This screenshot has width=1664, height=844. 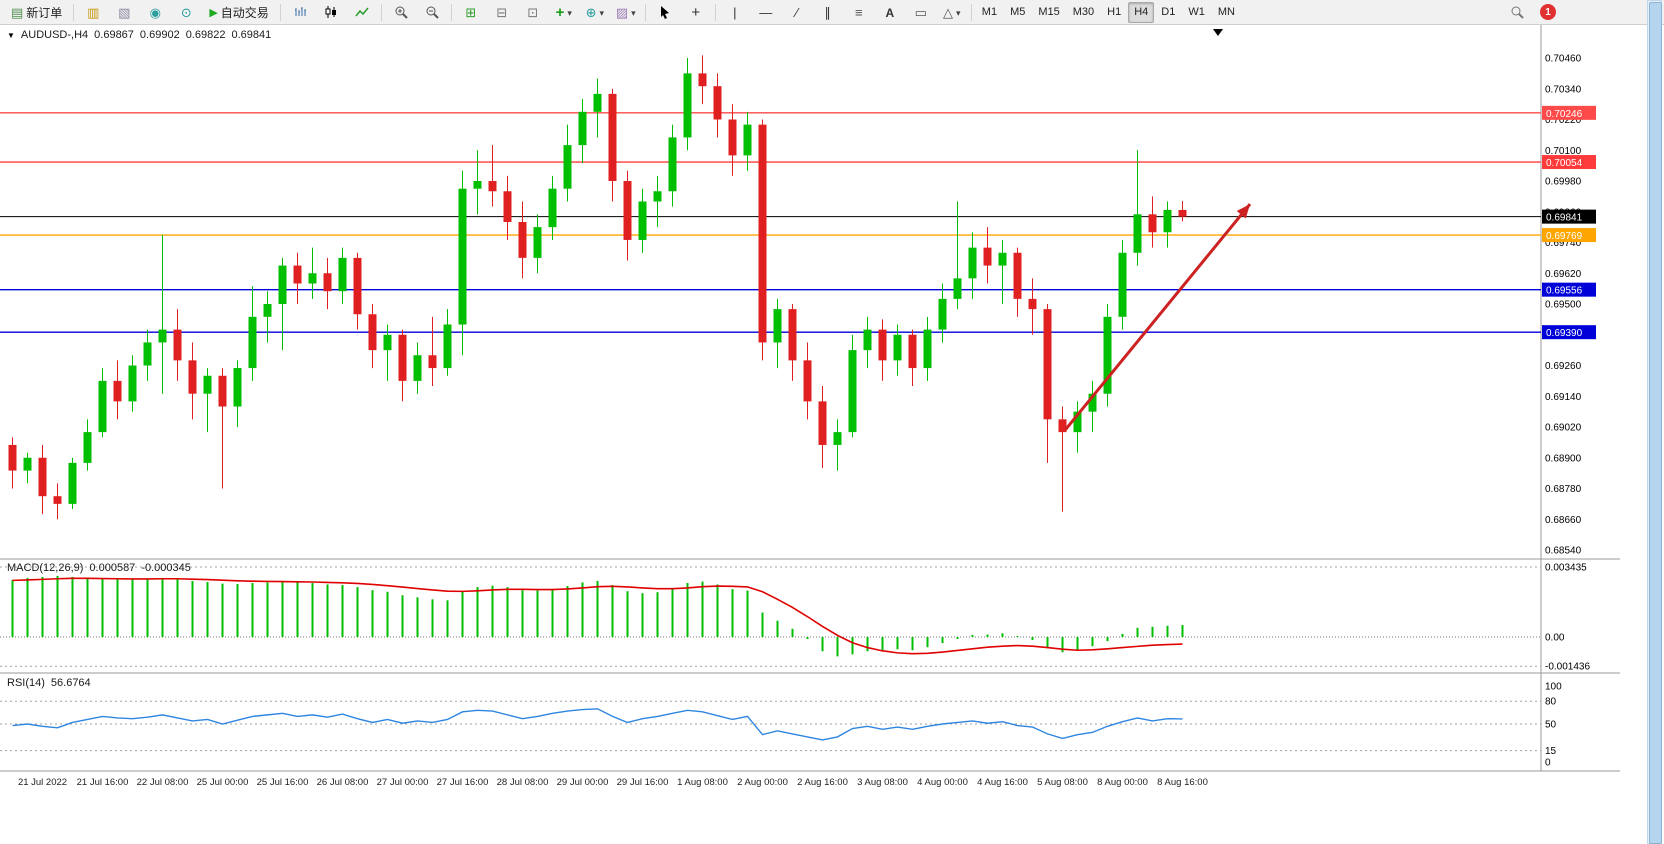 I want to click on price-axis-label: 0.68660, so click(x=1563, y=520).